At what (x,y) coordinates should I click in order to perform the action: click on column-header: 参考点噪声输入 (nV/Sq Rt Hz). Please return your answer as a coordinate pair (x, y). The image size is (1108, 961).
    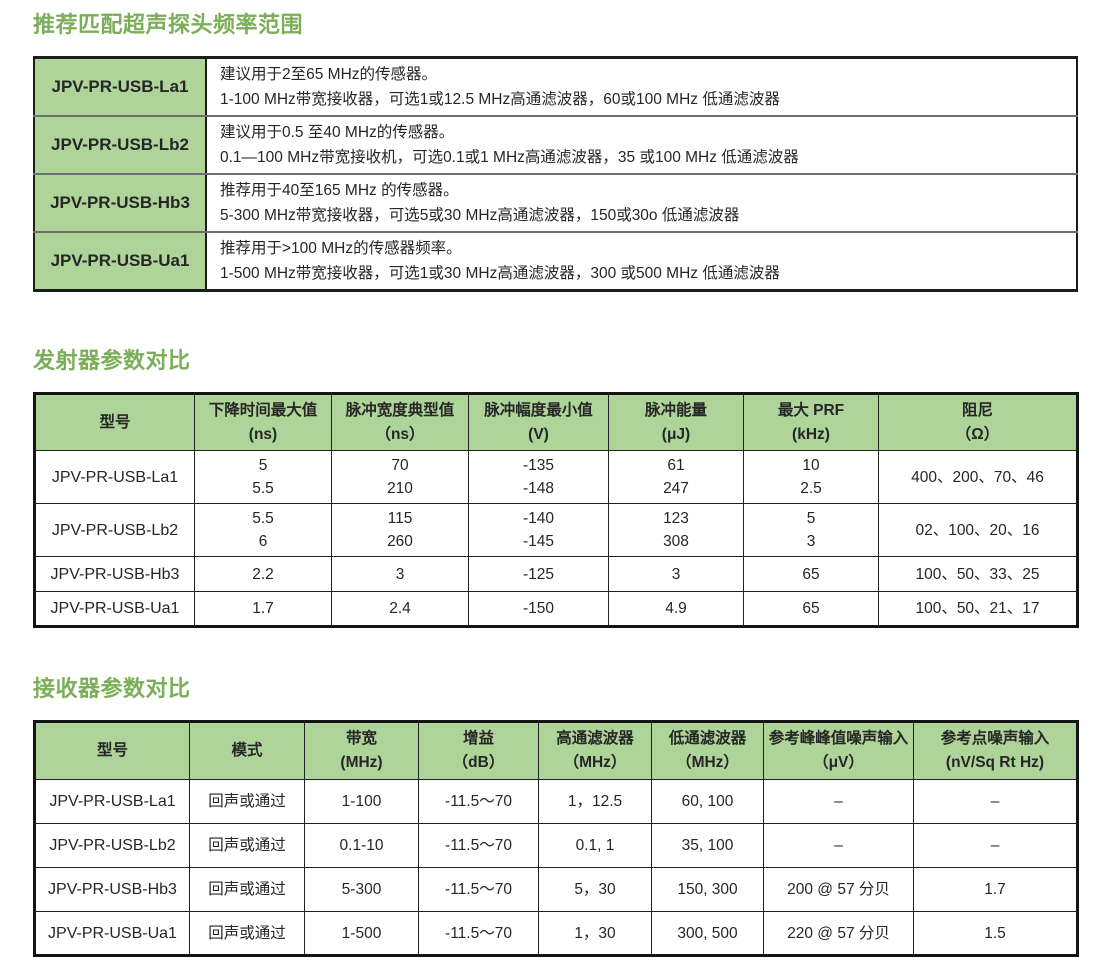
    Looking at the image, I should click on (995, 750).